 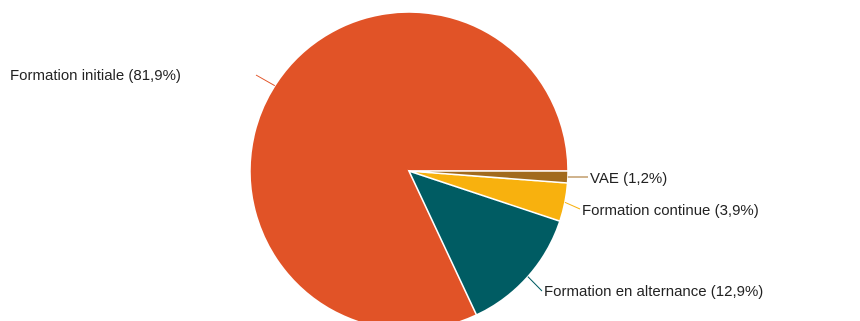 What do you see at coordinates (653, 291) in the screenshot?
I see `slice-label-formation-en-alternance: Formation en alternance (12,9%)` at bounding box center [653, 291].